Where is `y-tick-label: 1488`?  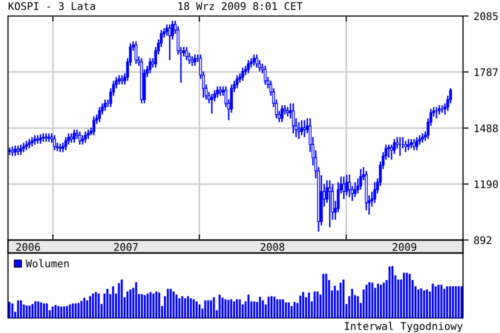
y-tick-label: 1488 is located at coordinates (486, 128).